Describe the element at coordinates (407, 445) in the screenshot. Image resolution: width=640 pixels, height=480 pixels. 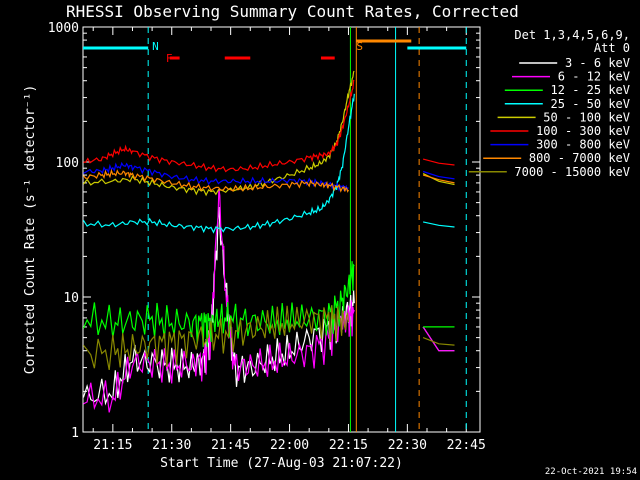
I see `x-tick-label: 22:30` at that location.